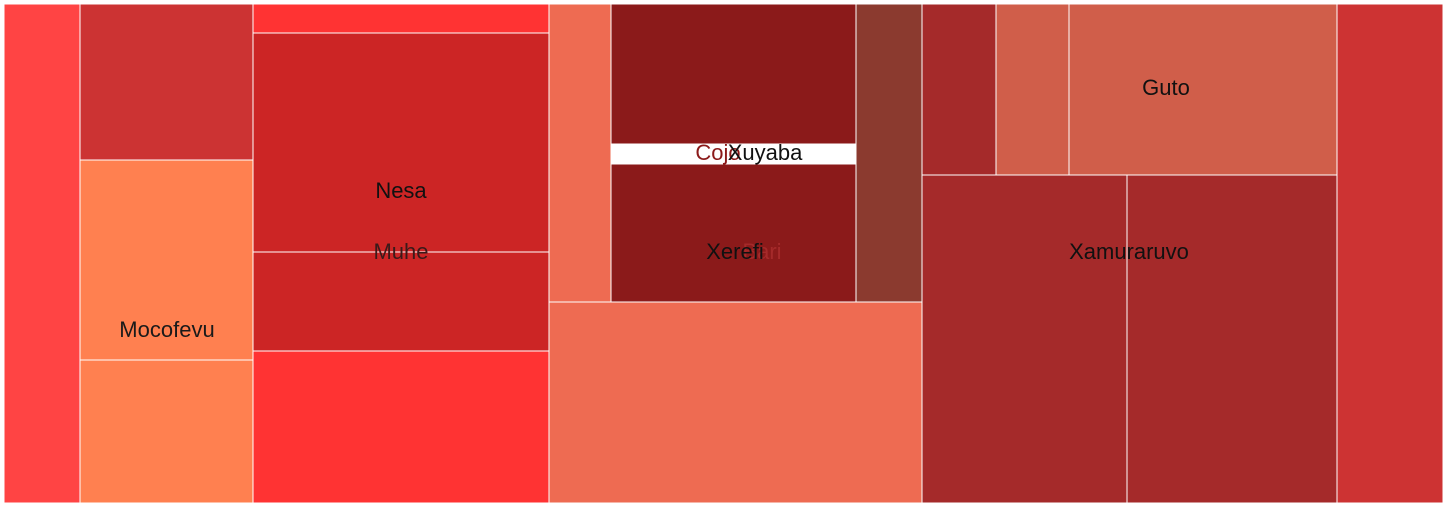 The image size is (1446, 507). I want to click on treemap-label-bari: Bari, so click(761, 251).